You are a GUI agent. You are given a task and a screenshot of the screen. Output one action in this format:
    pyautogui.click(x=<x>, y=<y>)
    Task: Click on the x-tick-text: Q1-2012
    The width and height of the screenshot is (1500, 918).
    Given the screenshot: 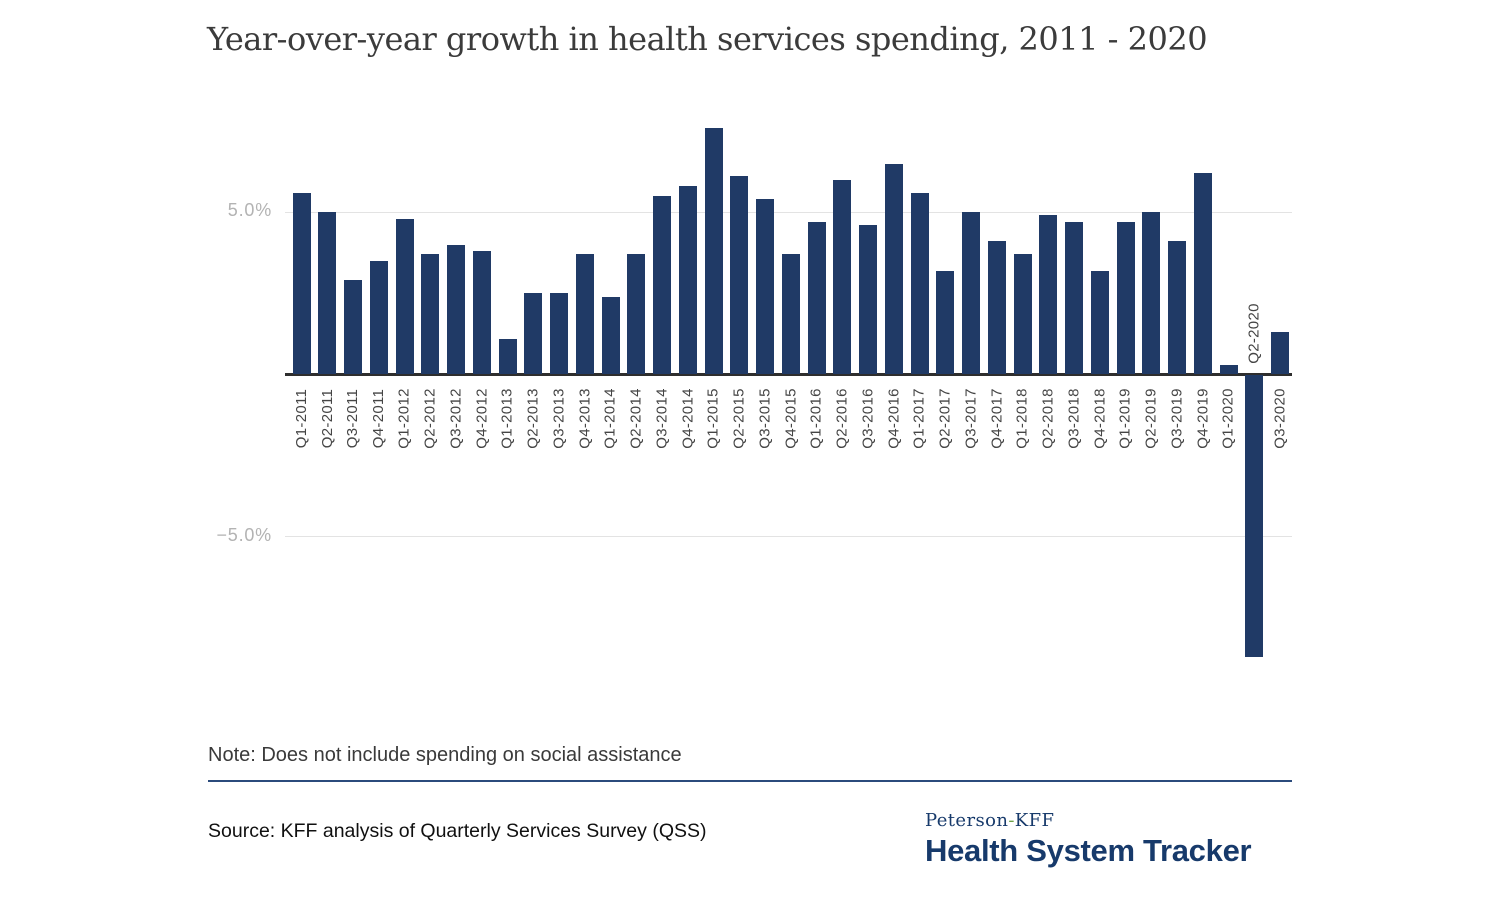 What is the action you would take?
    pyautogui.click(x=405, y=418)
    